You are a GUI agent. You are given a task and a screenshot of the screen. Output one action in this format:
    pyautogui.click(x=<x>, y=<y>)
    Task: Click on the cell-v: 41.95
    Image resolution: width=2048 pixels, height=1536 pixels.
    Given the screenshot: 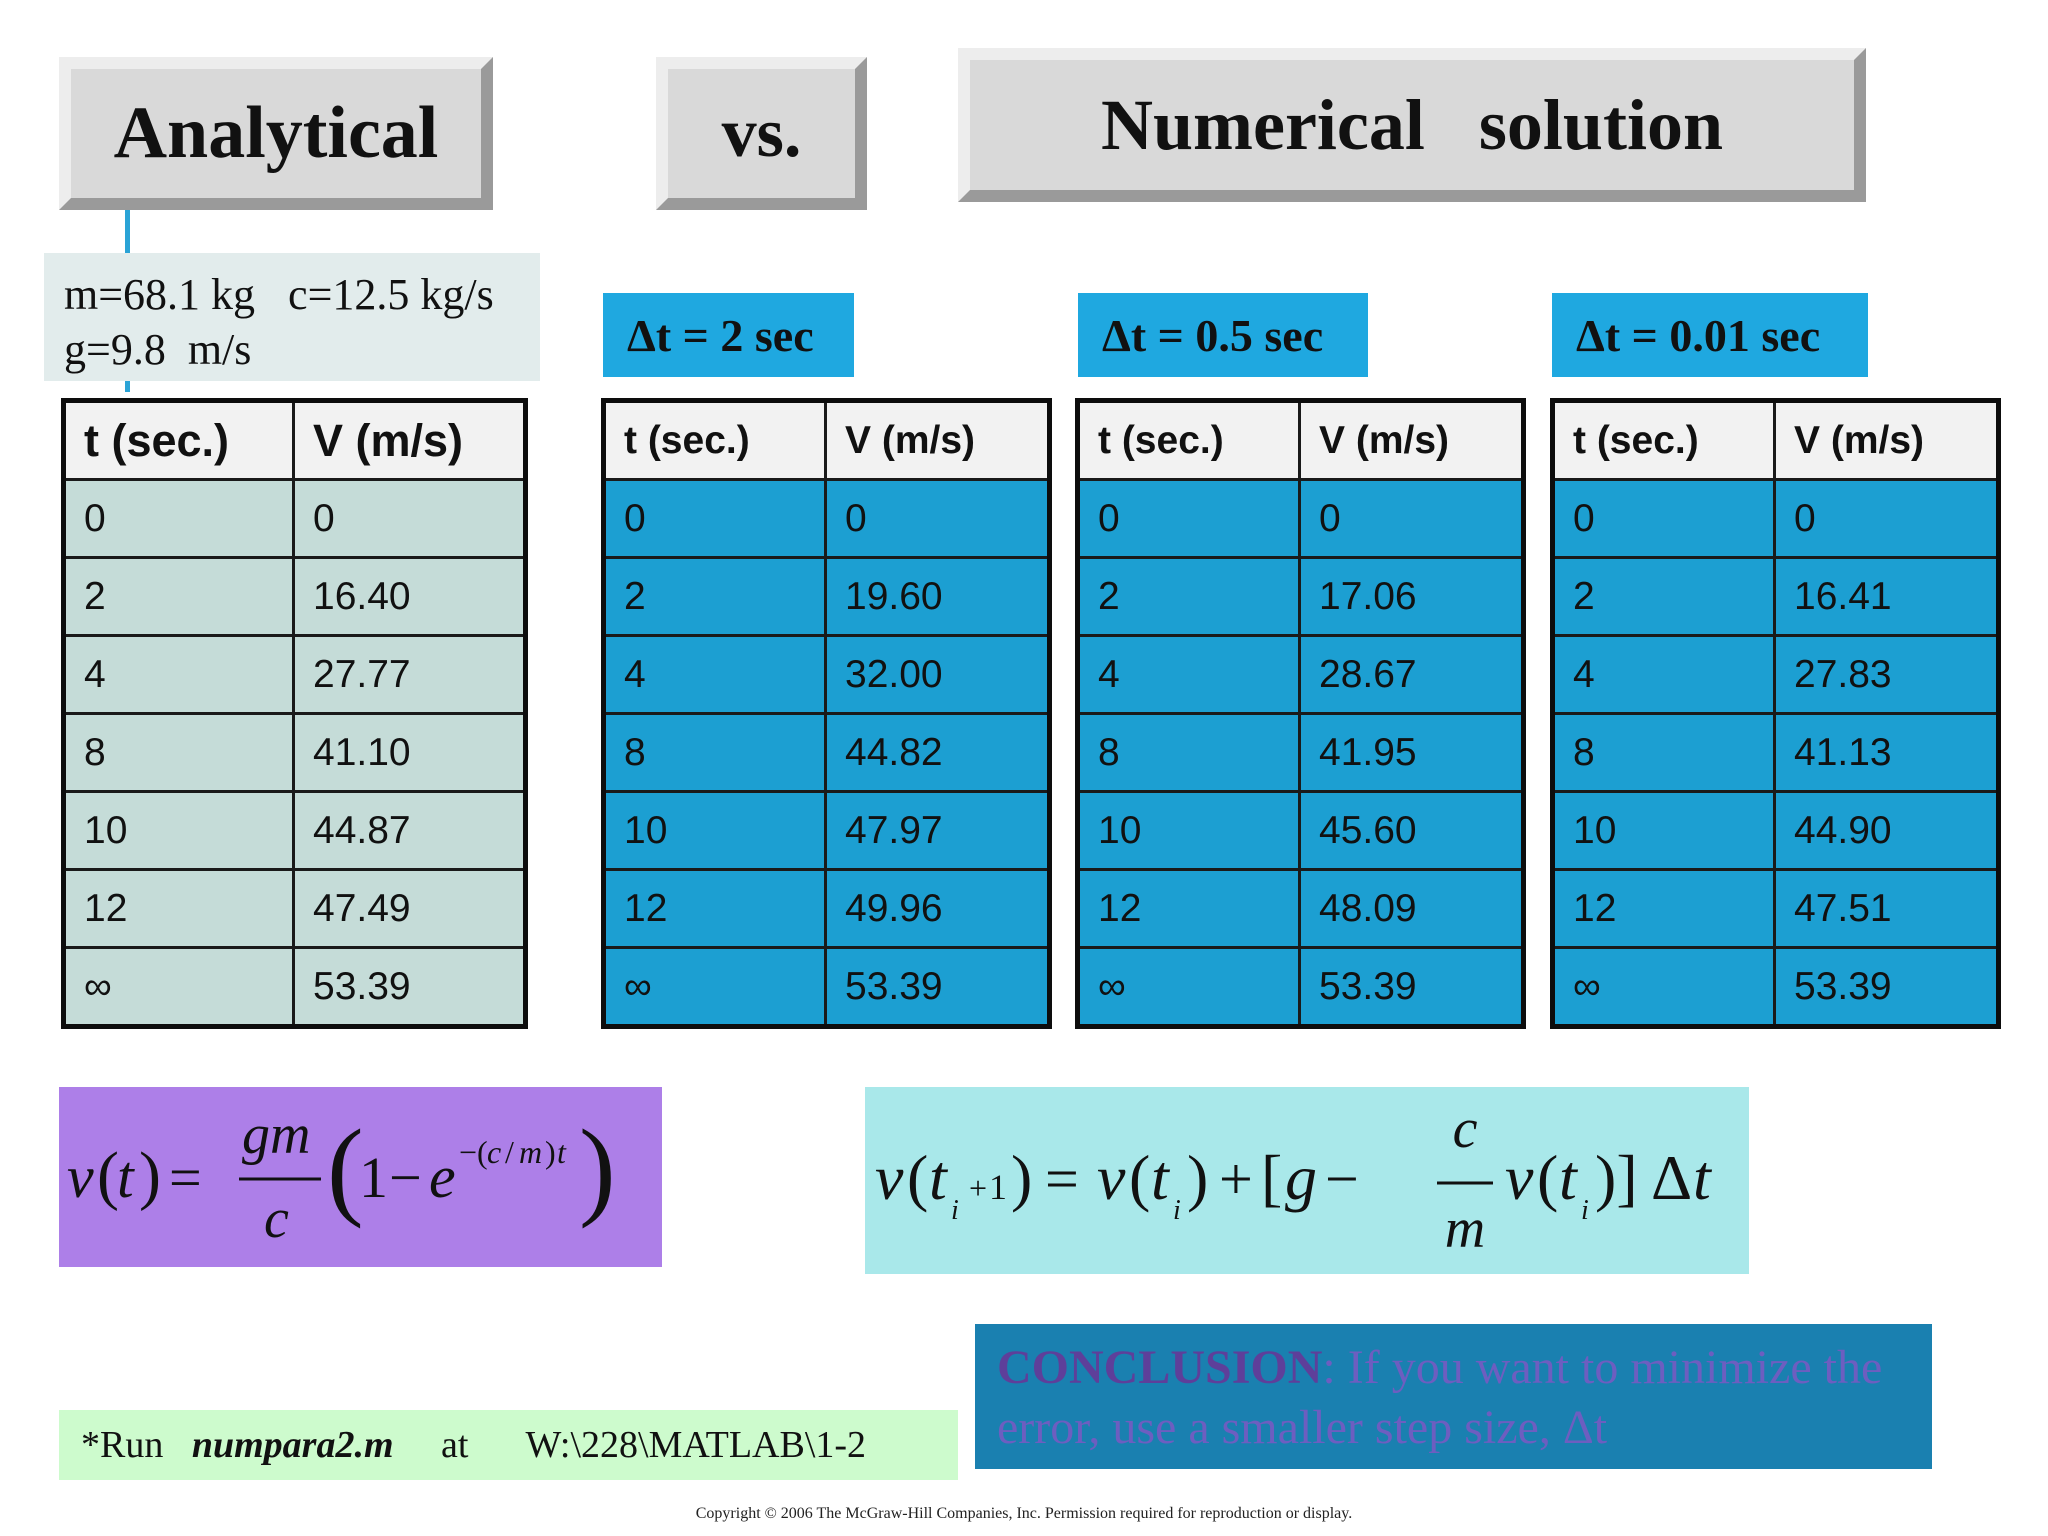 What is the action you would take?
    pyautogui.click(x=1411, y=752)
    